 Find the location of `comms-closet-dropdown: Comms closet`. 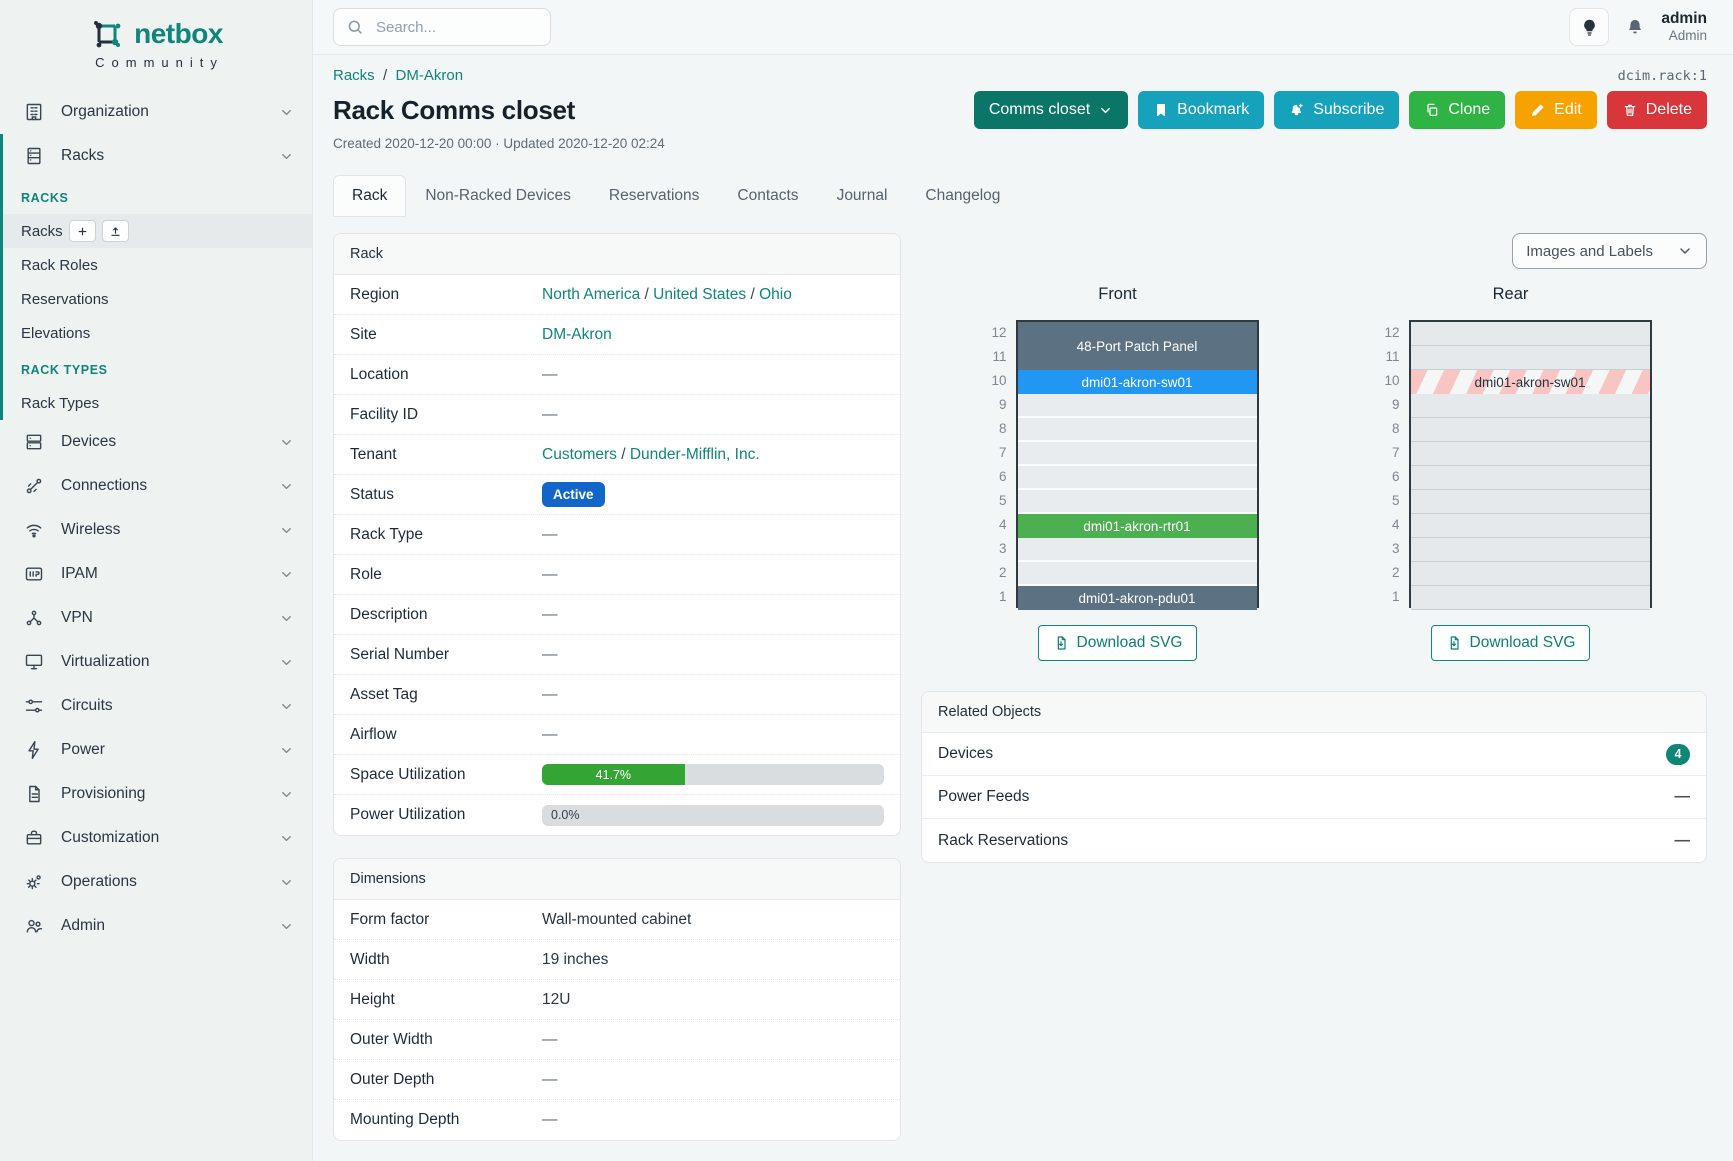

comms-closet-dropdown: Comms closet is located at coordinates (1051, 110).